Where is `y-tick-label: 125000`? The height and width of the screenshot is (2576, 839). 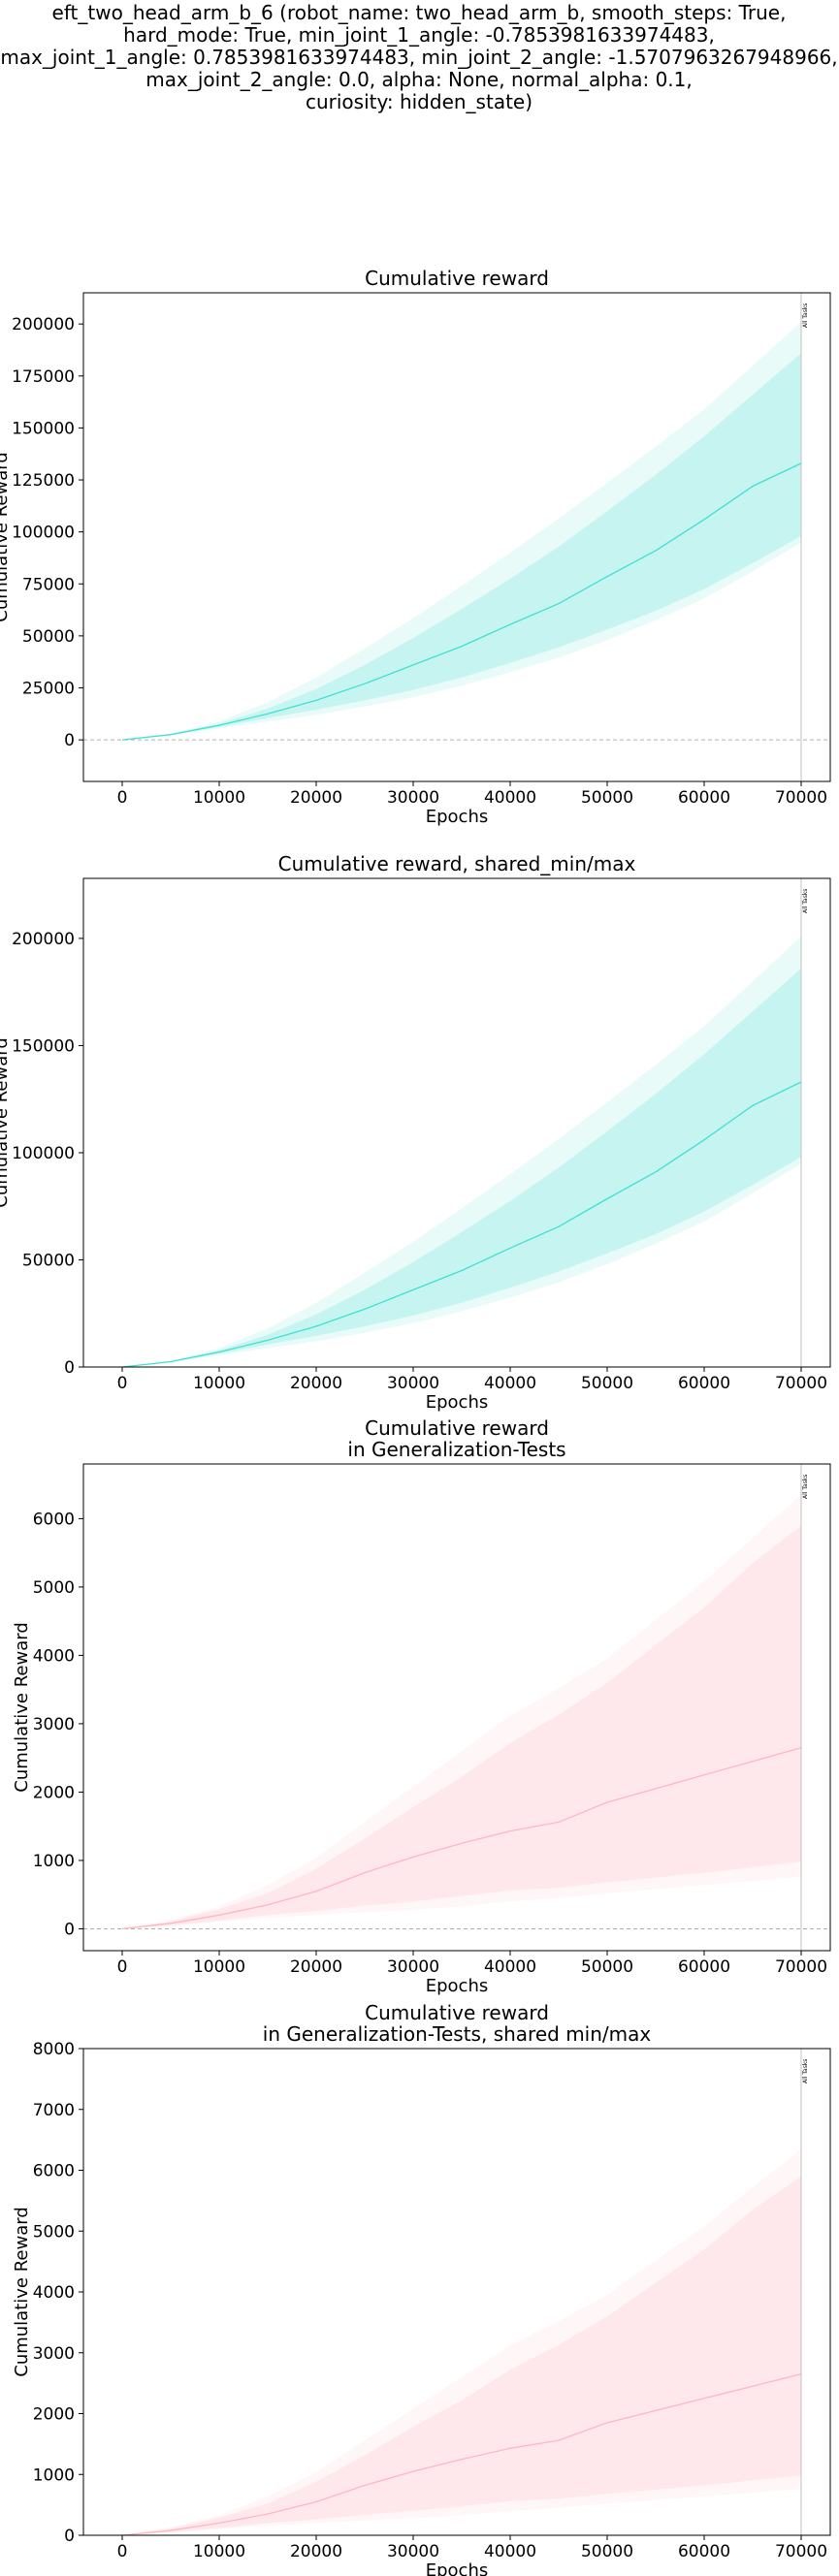
y-tick-label: 125000 is located at coordinates (43, 481).